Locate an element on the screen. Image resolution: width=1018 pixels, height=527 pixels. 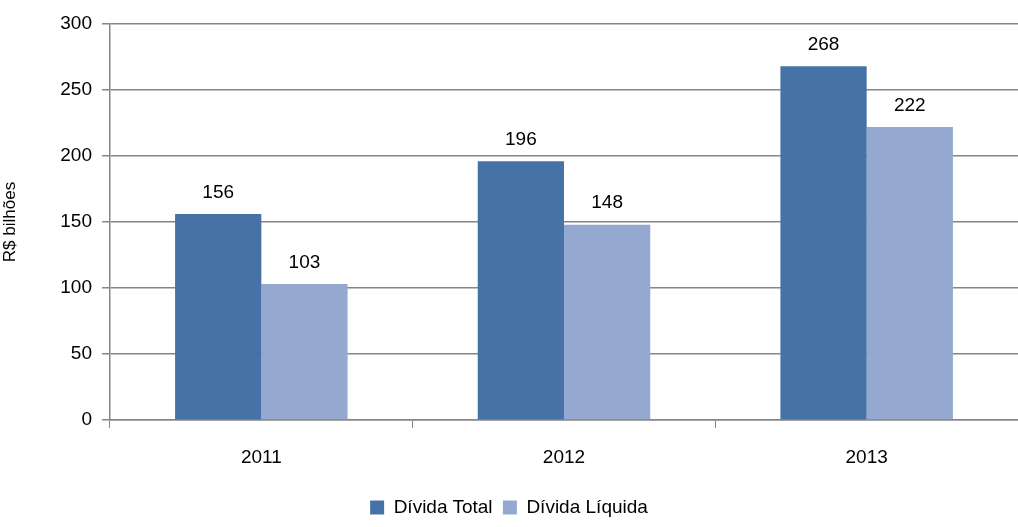
data-label: 268 is located at coordinates (823, 43).